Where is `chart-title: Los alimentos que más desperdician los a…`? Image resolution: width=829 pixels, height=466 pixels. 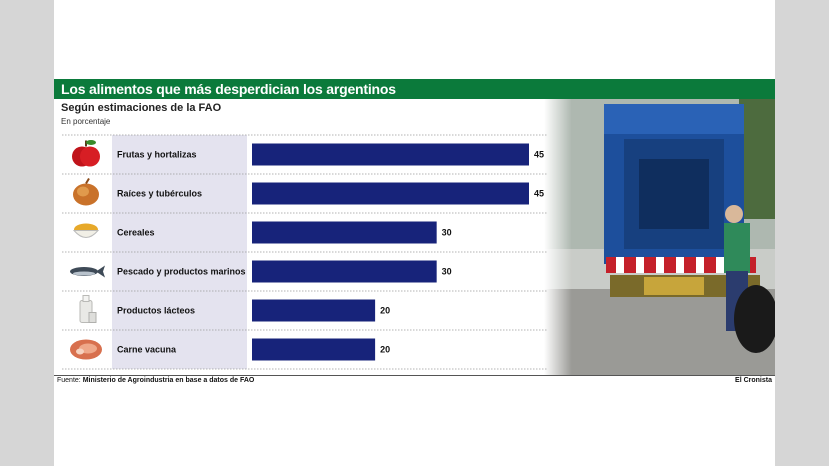 chart-title: Los alimentos que más desperdician los a… is located at coordinates (414, 89).